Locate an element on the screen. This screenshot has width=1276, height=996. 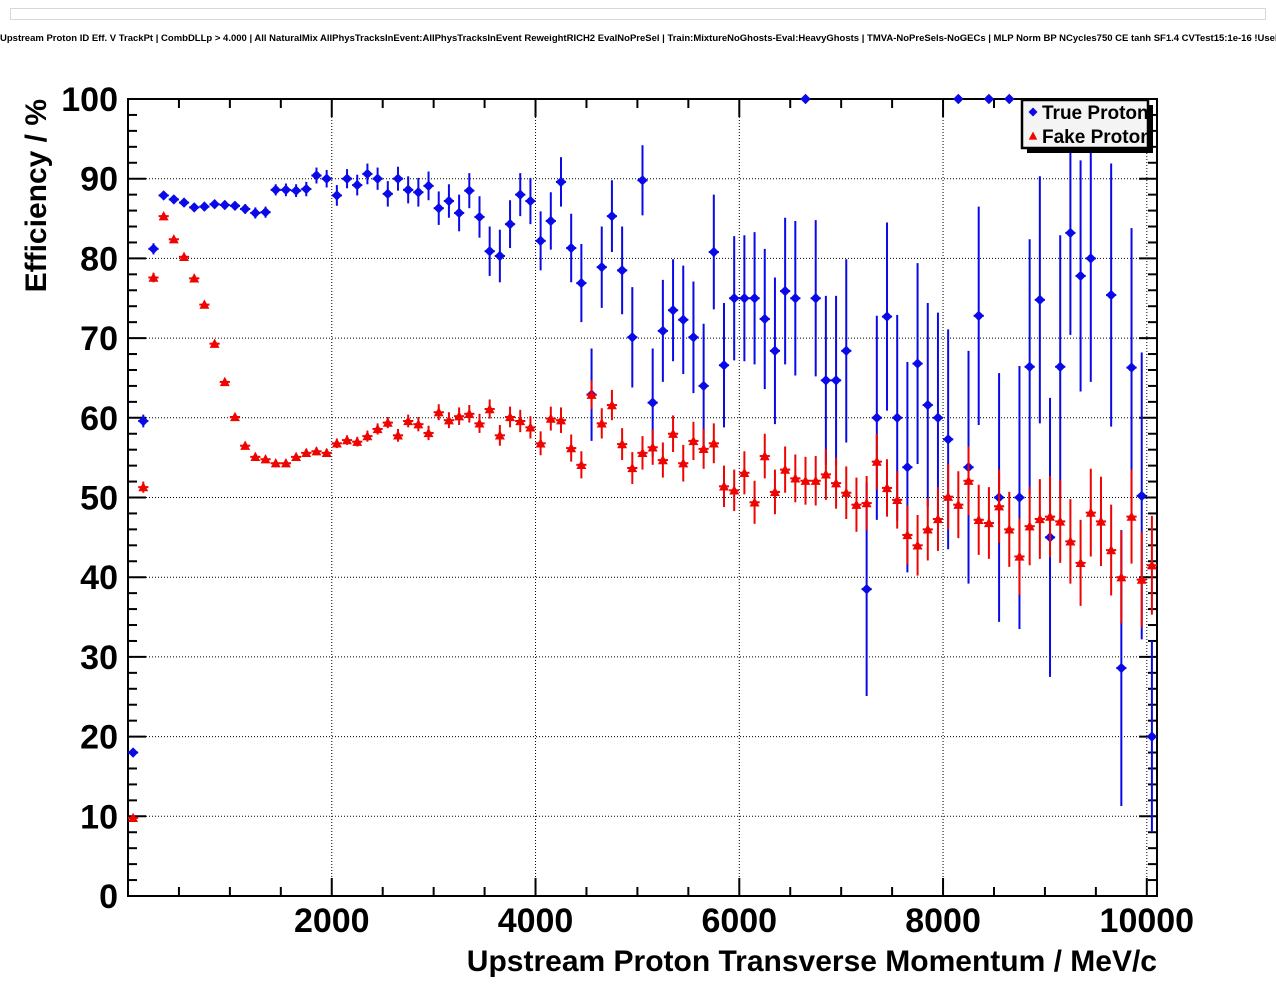
legend: True Proton Fake Proton is located at coordinates (1086, 125).